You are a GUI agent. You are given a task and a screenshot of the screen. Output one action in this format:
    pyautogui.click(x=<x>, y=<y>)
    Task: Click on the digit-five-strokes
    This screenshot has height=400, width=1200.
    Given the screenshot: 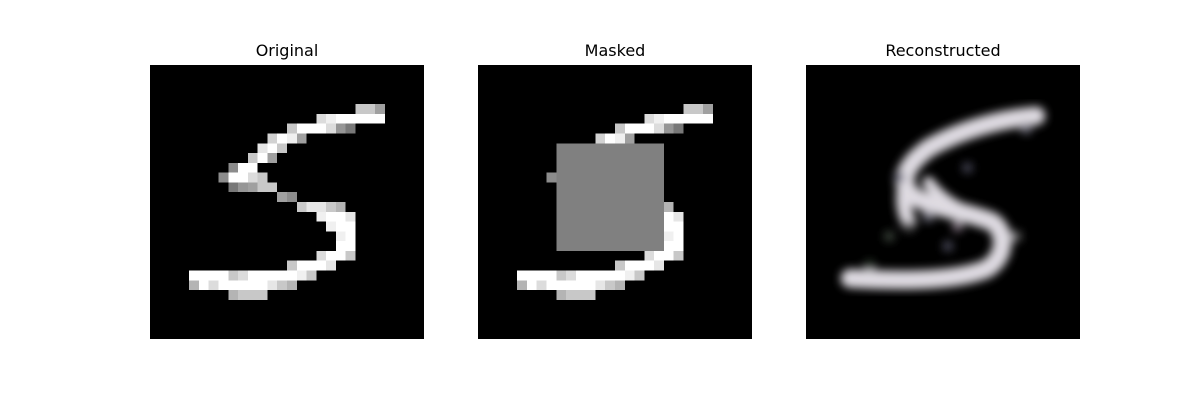 What is the action you would take?
    pyautogui.click(x=287, y=202)
    